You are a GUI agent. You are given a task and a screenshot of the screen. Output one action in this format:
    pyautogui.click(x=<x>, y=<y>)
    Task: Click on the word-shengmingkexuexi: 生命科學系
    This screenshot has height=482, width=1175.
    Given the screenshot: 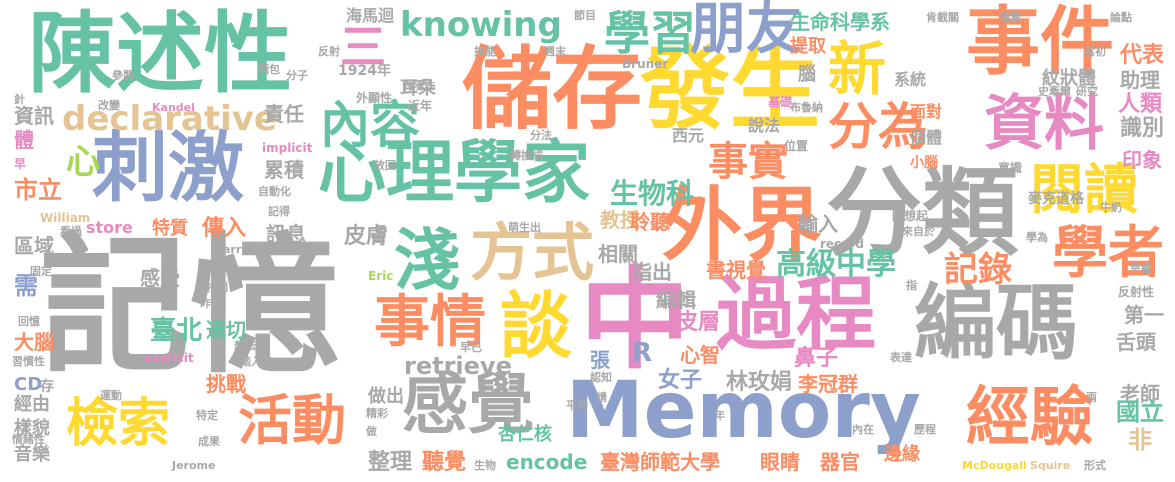 What is the action you would take?
    pyautogui.click(x=840, y=22)
    